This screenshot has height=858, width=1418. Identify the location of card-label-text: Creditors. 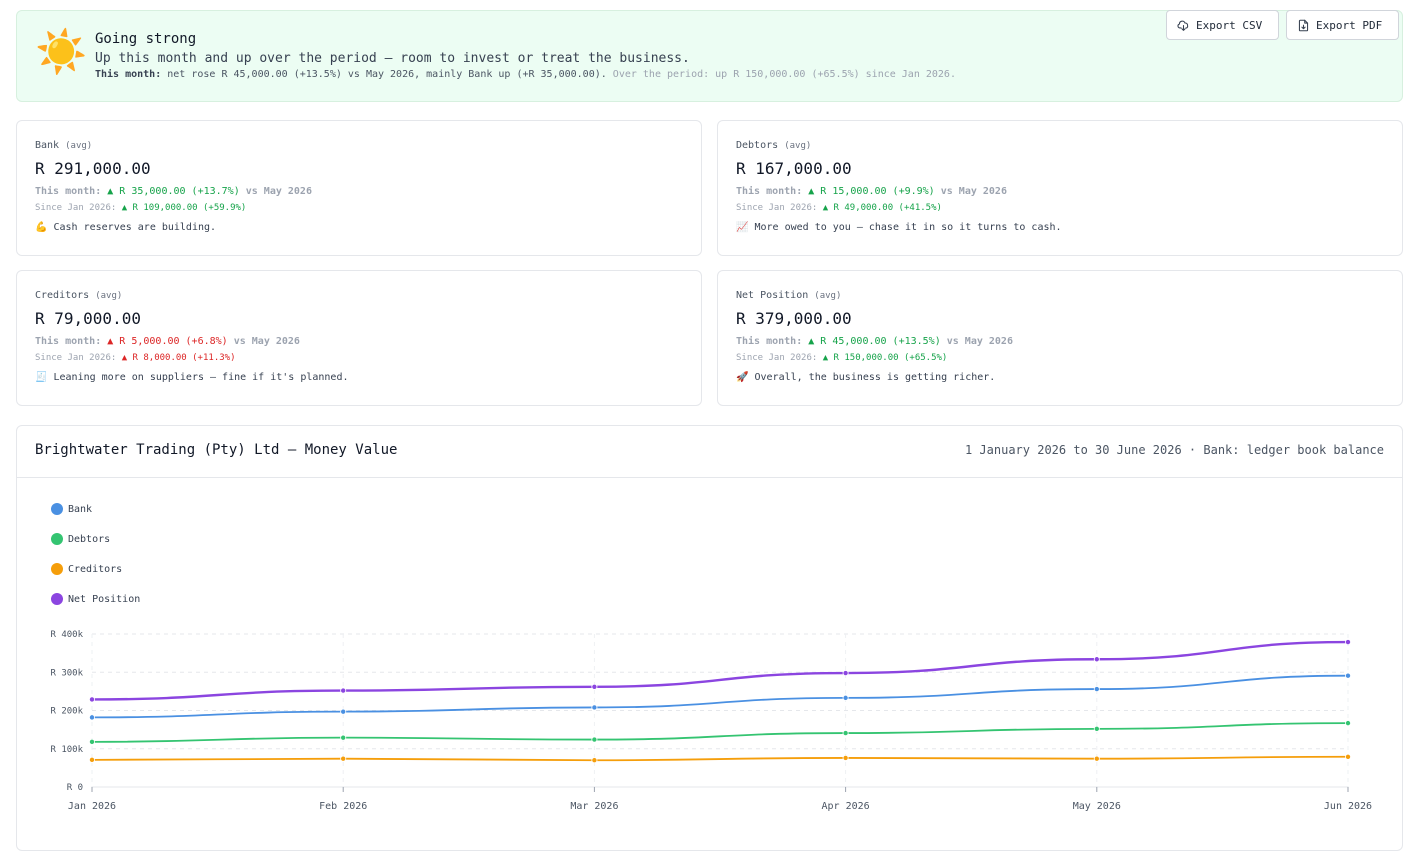
(62, 295).